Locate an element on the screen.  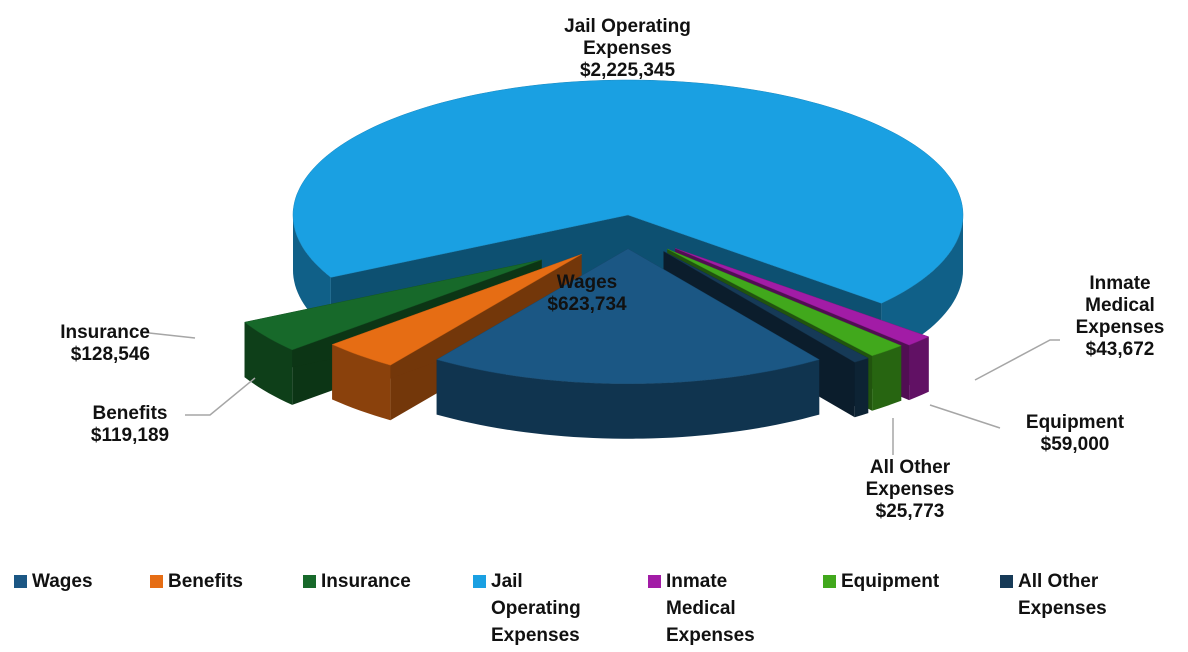
data-label: Wages $623,734 is located at coordinates (587, 294).